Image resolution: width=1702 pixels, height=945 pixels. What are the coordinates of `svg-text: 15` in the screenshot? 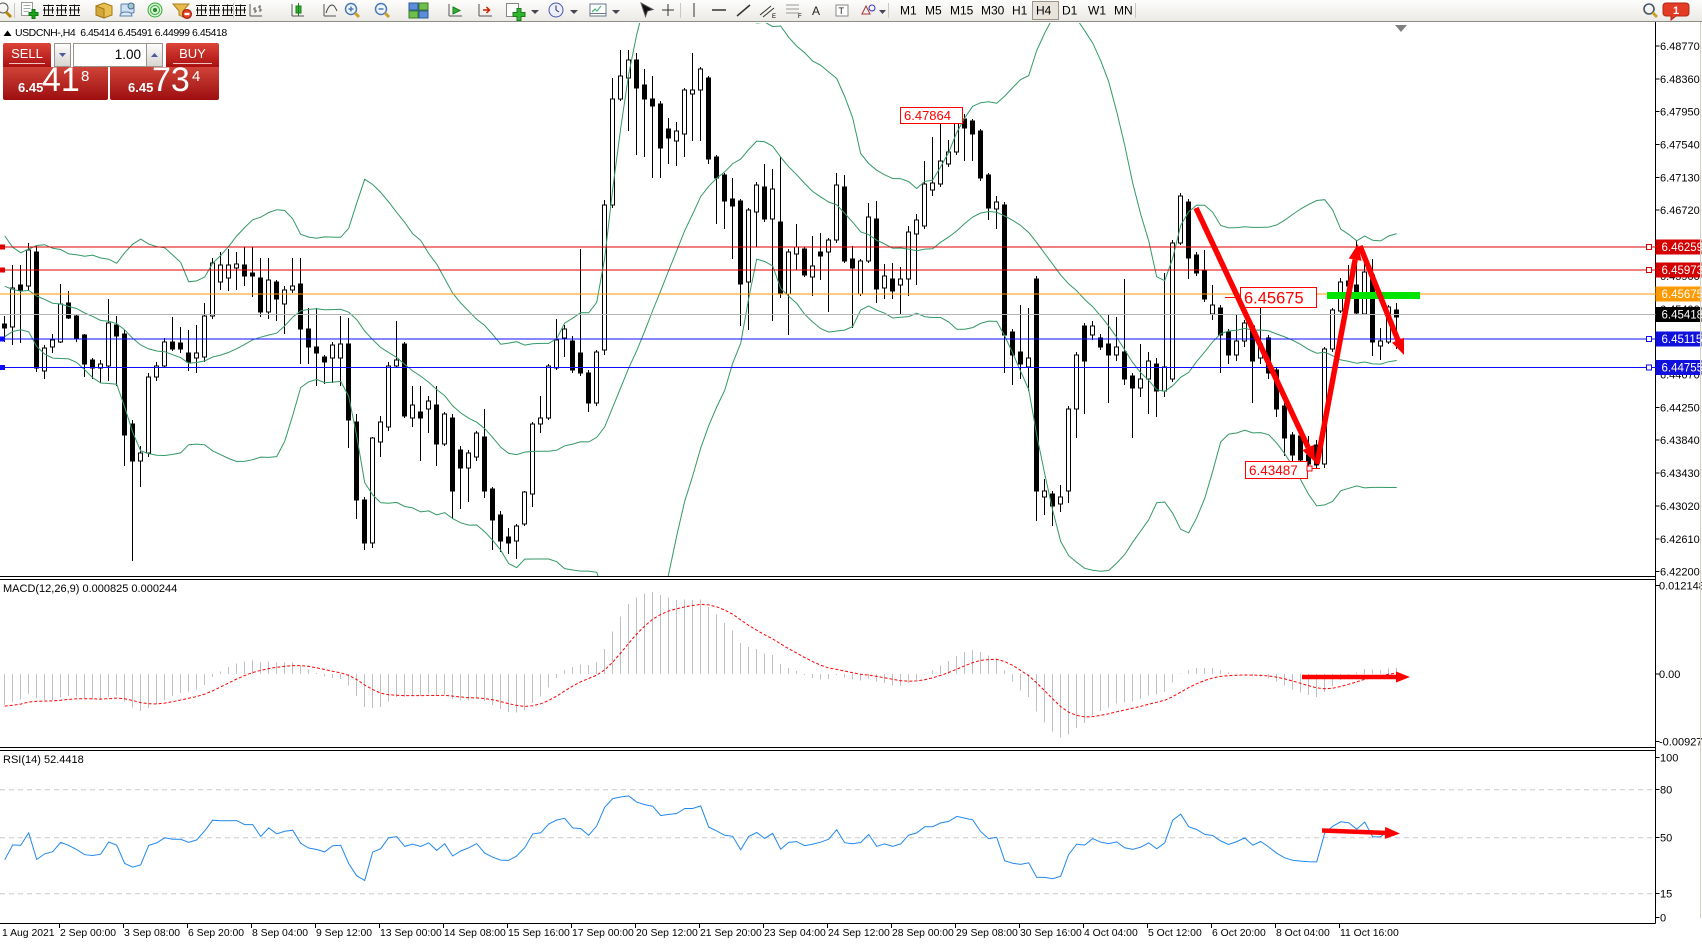 It's located at (1666, 895).